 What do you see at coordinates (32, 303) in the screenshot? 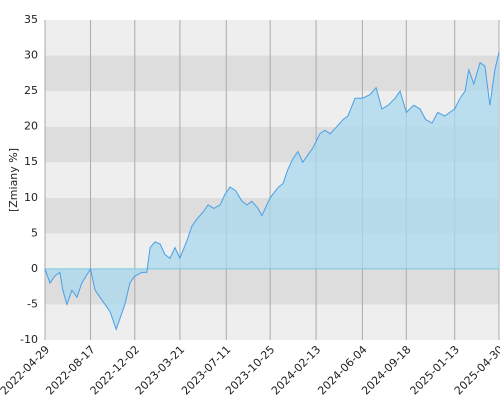
I see `y-tick-label: -5` at bounding box center [32, 303].